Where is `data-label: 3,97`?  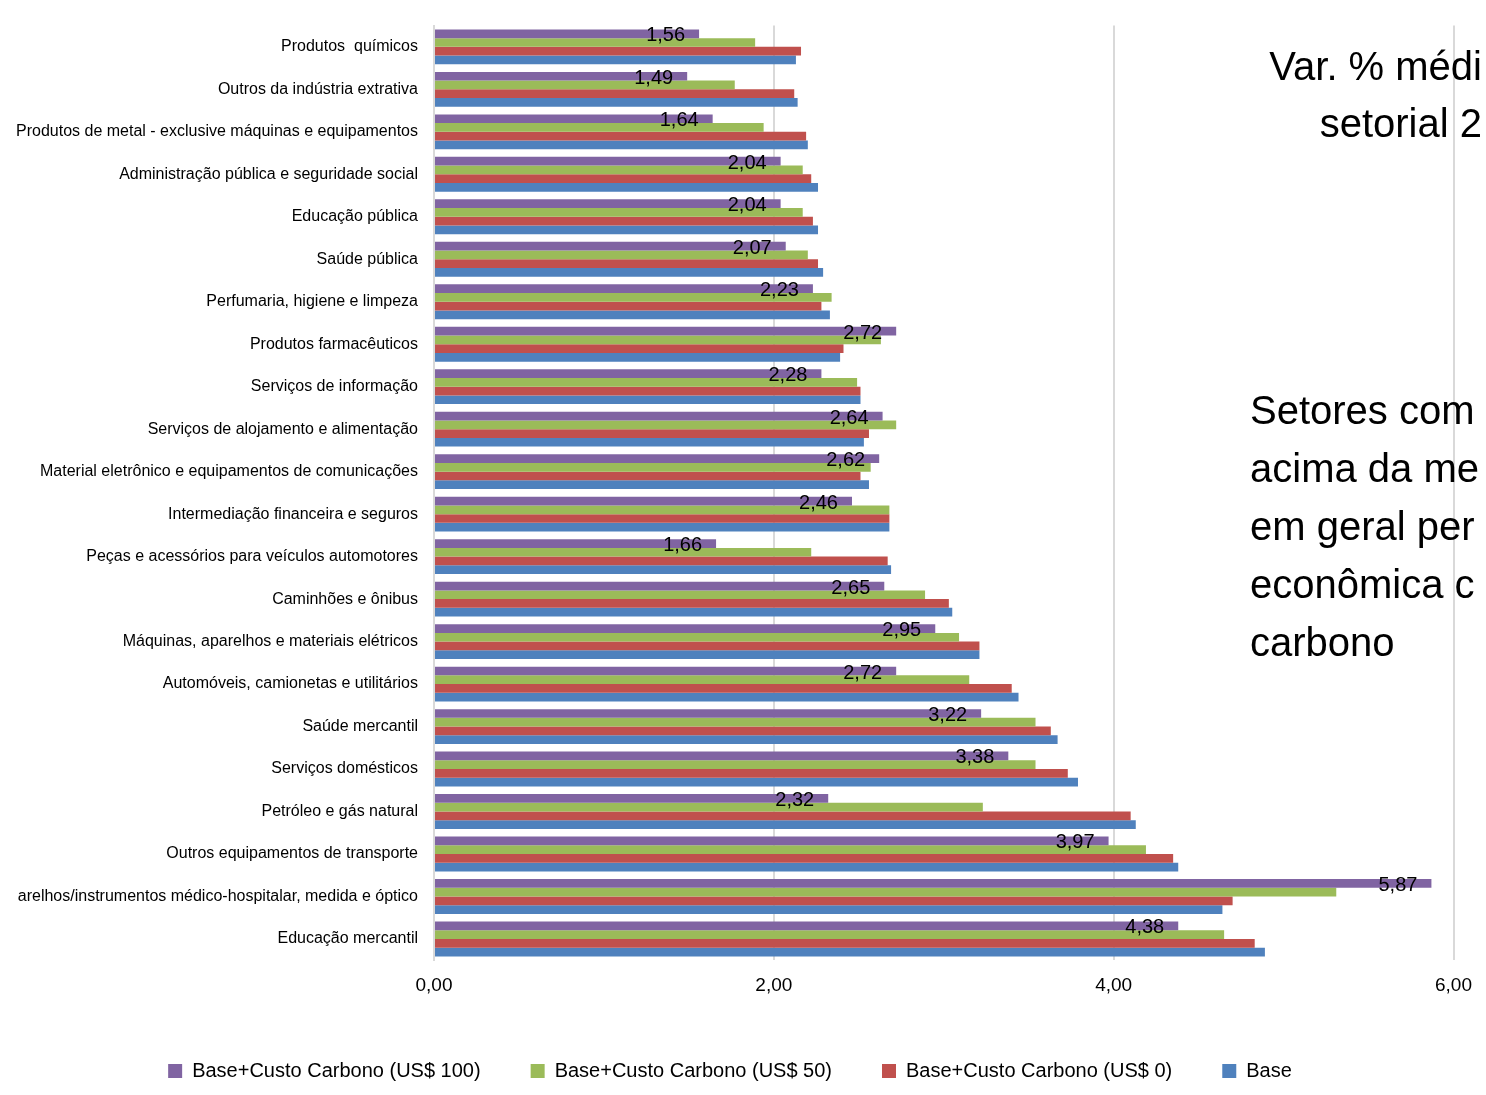 data-label: 3,97 is located at coordinates (1075, 841).